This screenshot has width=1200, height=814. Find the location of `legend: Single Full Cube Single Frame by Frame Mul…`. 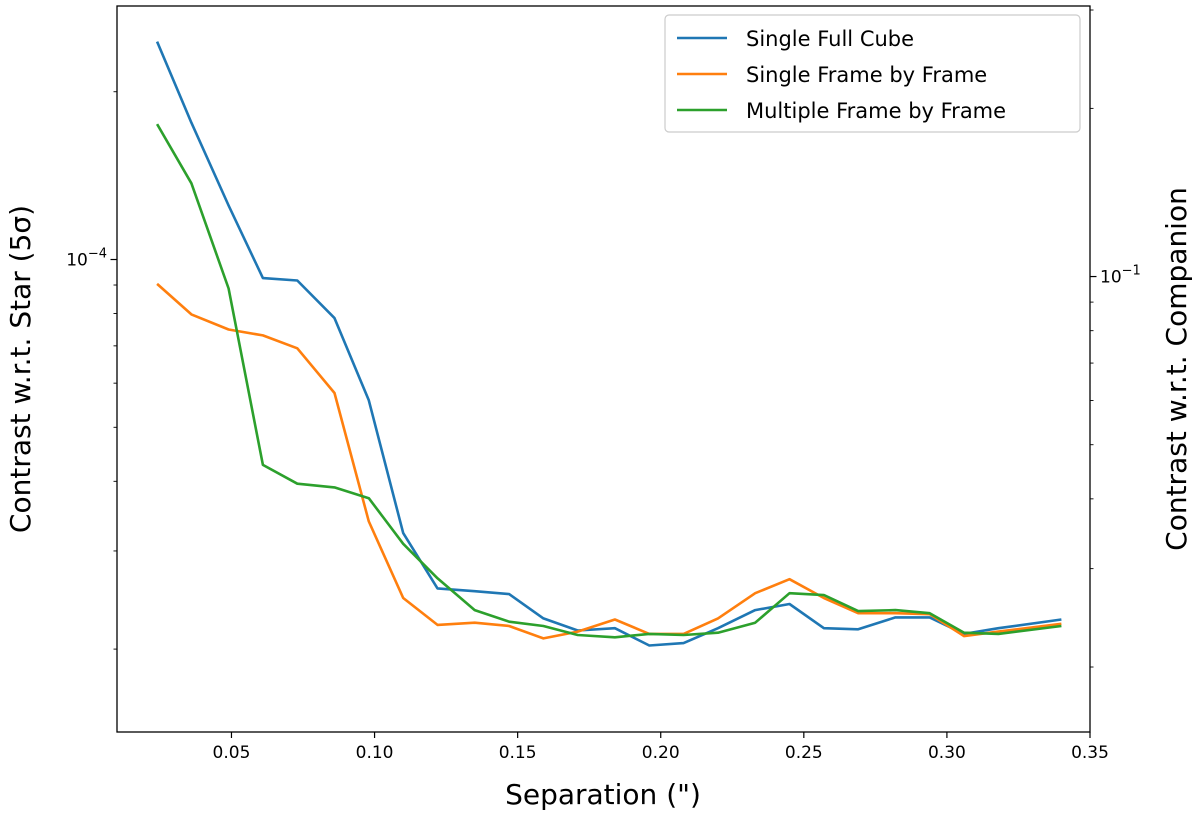

legend: Single Full Cube Single Frame by Frame Mul… is located at coordinates (872, 73).